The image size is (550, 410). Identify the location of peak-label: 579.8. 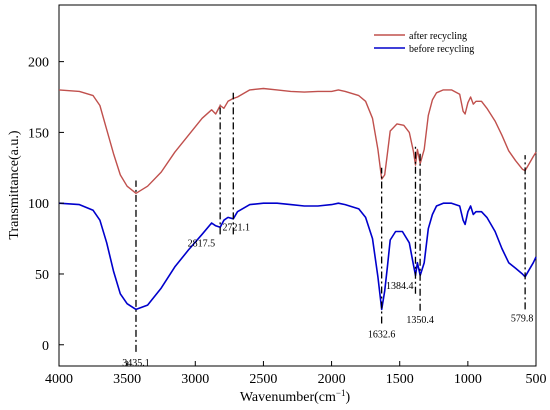
(522, 318).